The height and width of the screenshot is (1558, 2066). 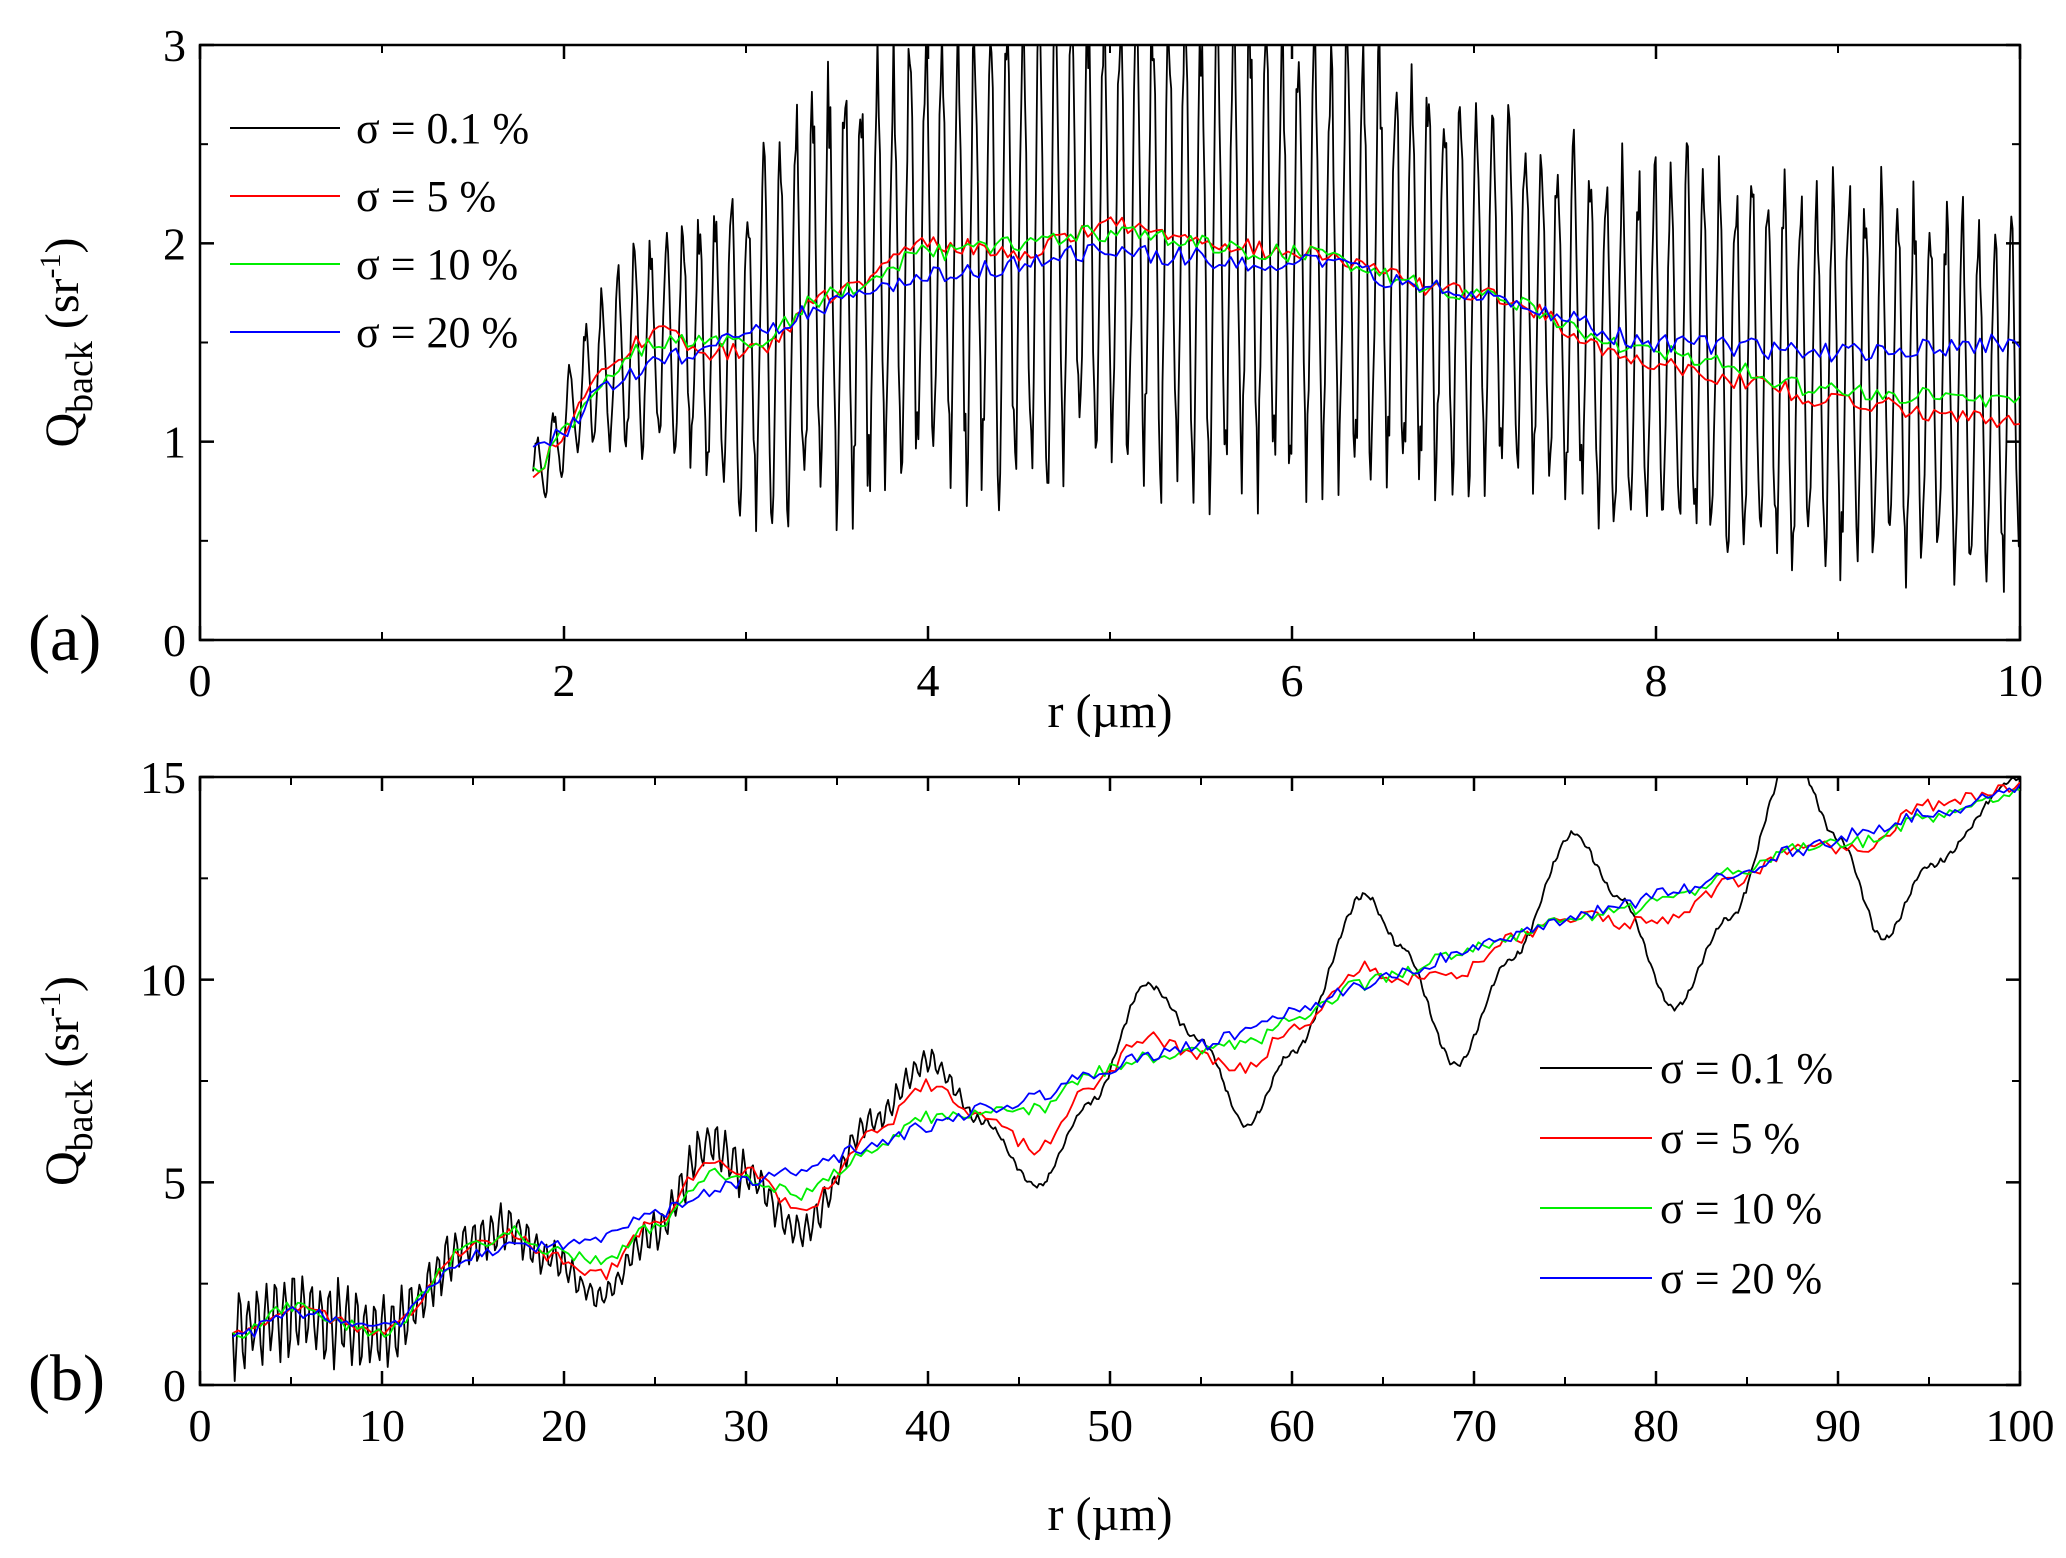 I want to click on y-tick-label: 2, so click(x=174, y=243).